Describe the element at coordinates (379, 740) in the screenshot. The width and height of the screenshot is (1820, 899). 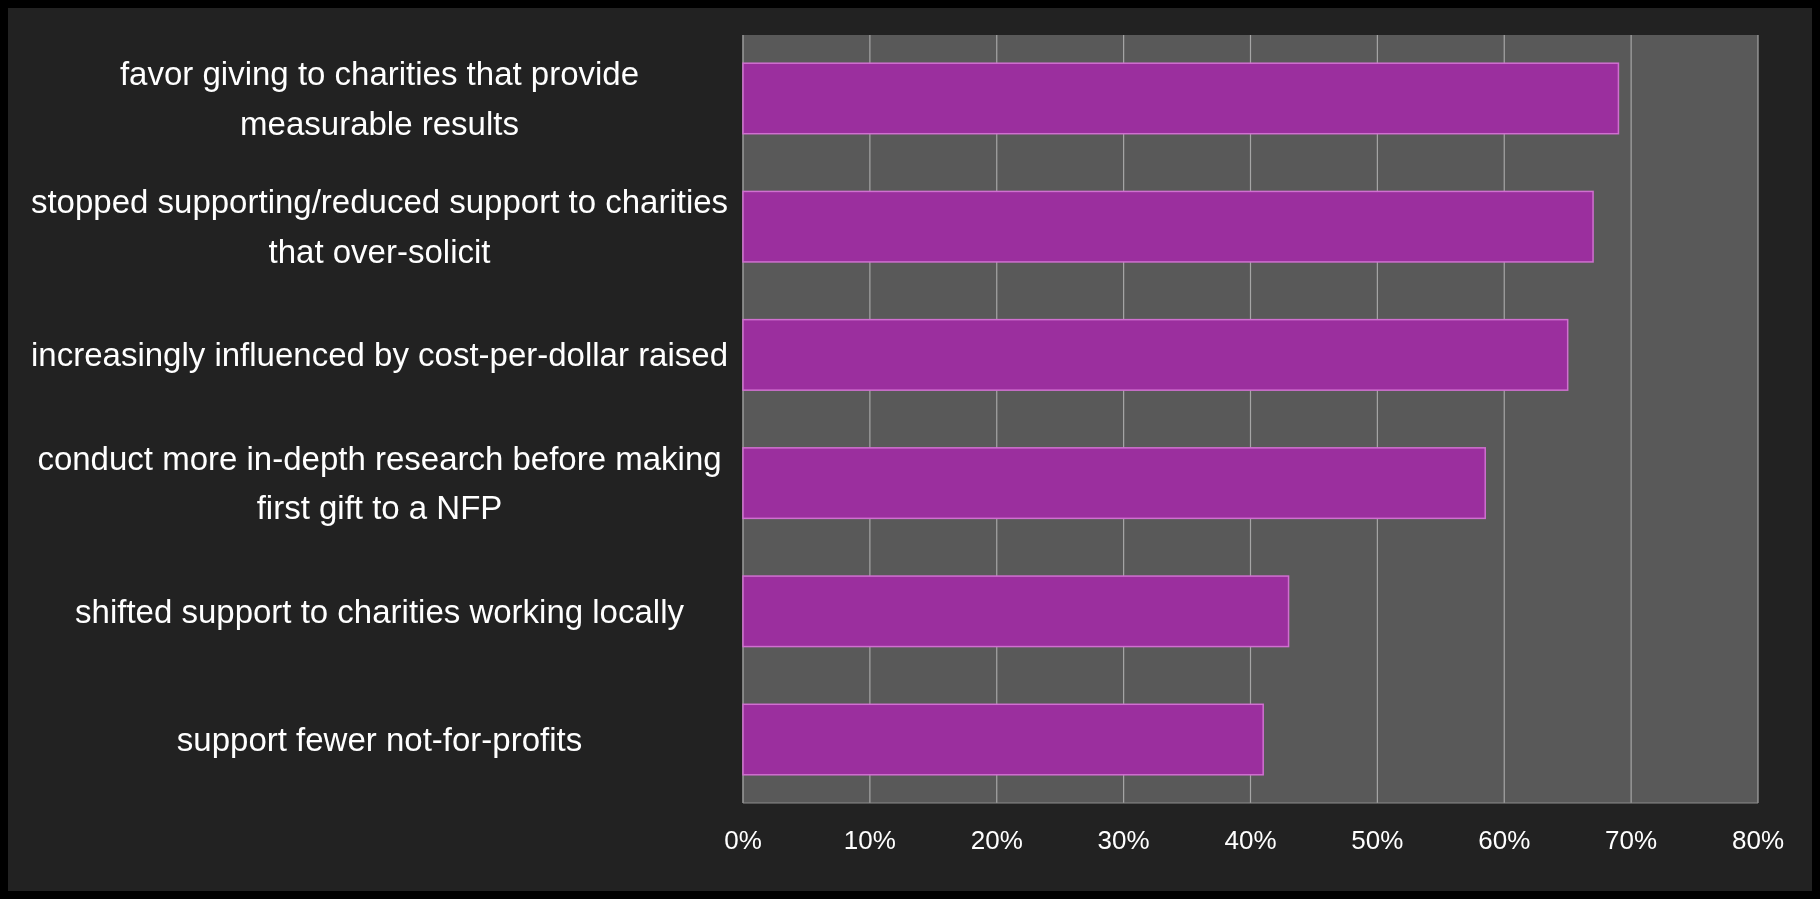
I see `y-tick-label: support fewer not-for-profits` at that location.